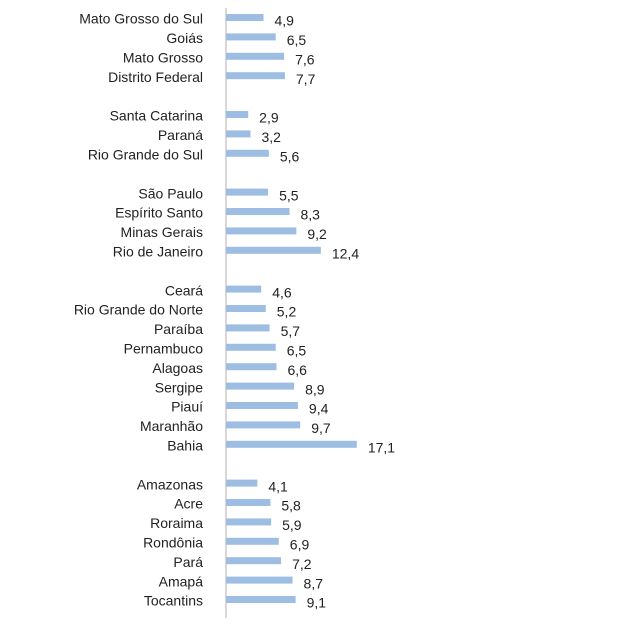  What do you see at coordinates (302, 564) in the screenshot?
I see `value-label: 7,2` at bounding box center [302, 564].